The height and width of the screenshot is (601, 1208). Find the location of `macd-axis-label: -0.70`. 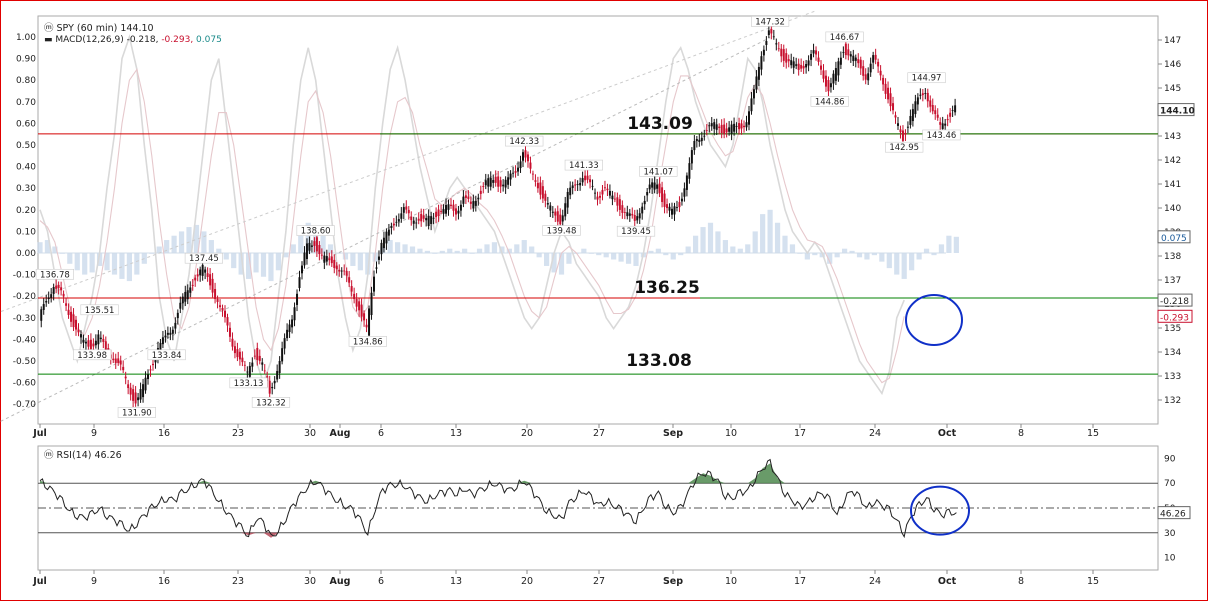

macd-axis-label: -0.70 is located at coordinates (25, 405).